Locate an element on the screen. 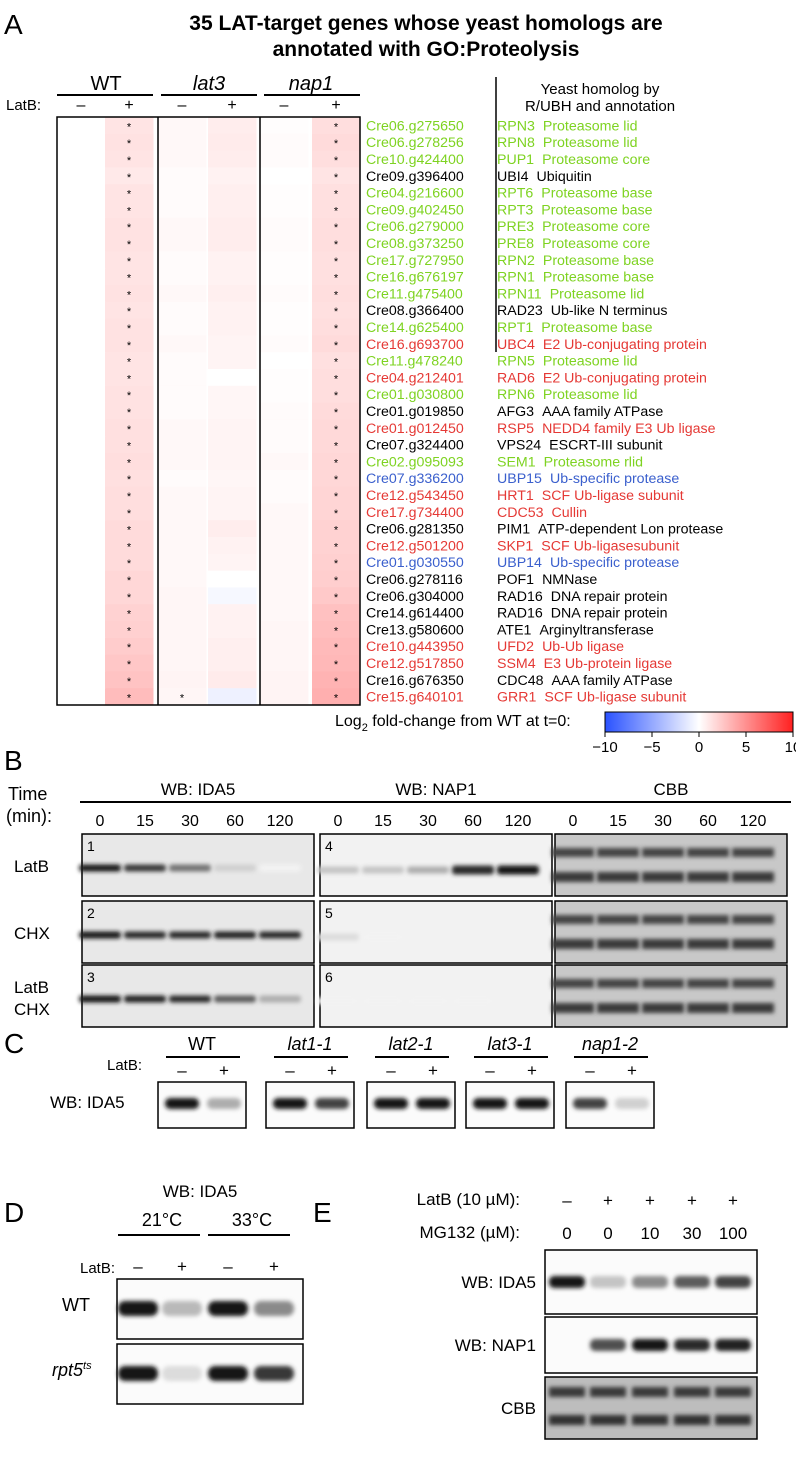 This screenshot has width=796, height=1457. strain-label-c: lat3-1 is located at coordinates (509, 1044).